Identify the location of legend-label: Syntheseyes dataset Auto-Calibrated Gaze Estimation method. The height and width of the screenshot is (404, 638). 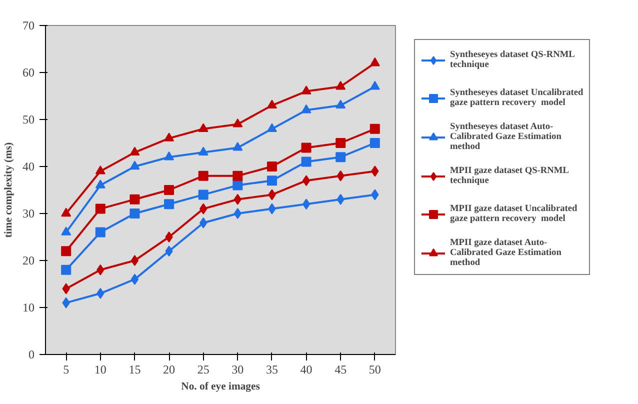
(506, 137).